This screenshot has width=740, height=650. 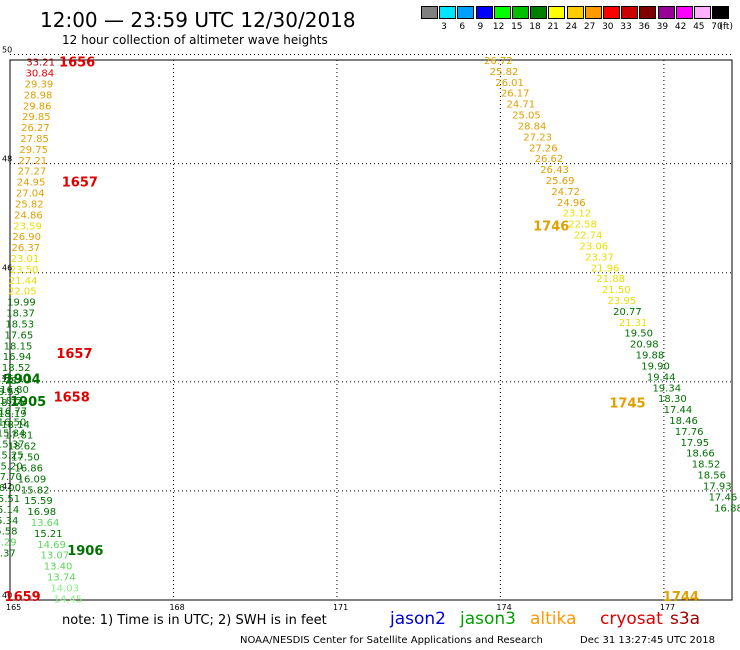 I want to click on legend-label: 30, so click(x=608, y=27).